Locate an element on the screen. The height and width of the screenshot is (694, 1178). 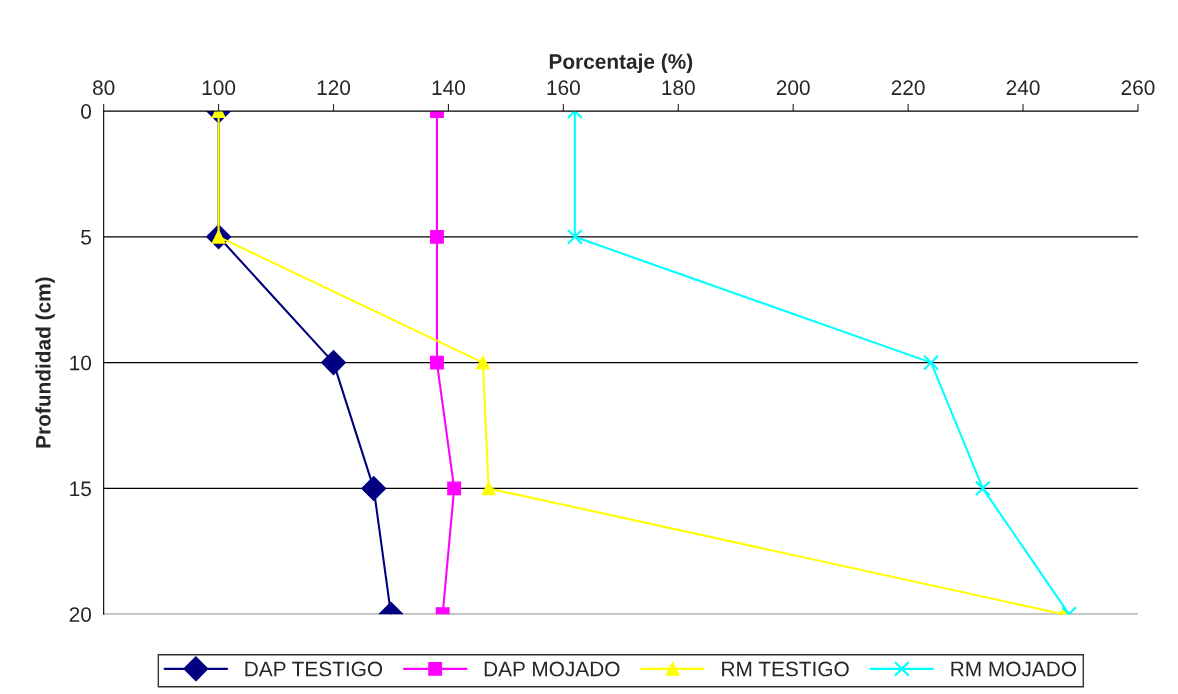
legend-label: RM MOJADO is located at coordinates (1014, 669).